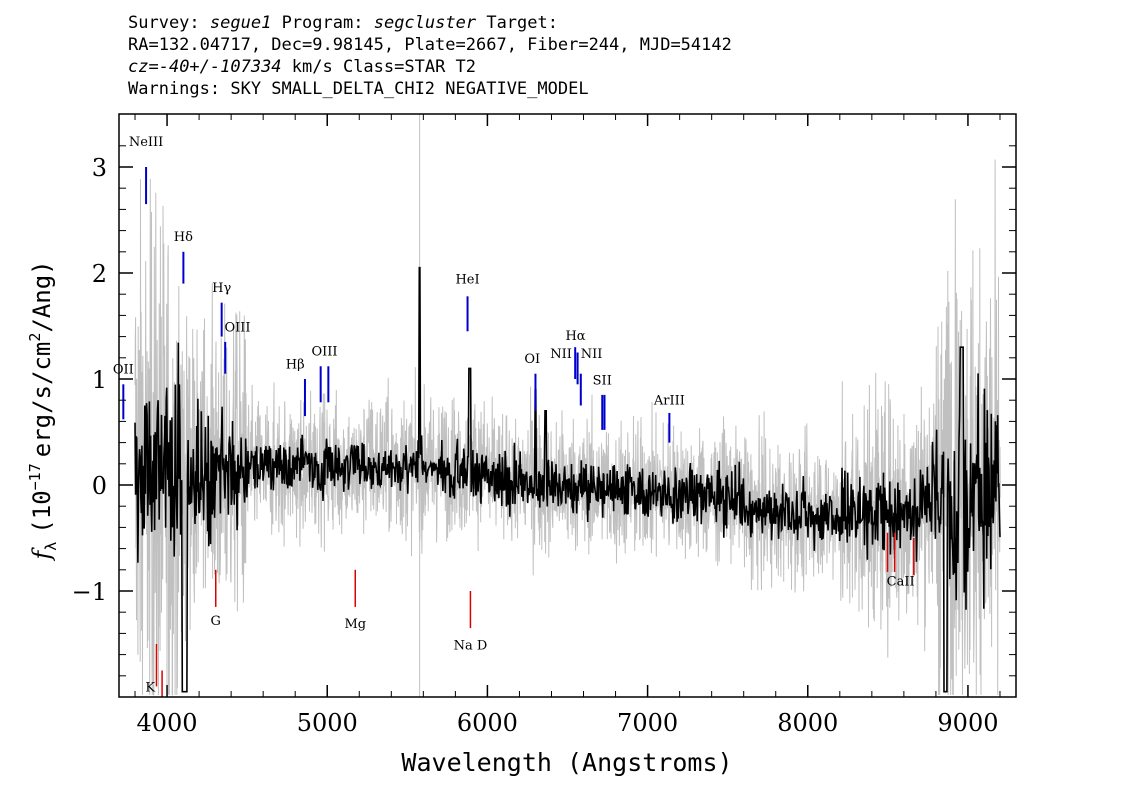 This screenshot has height=810, width=1134. I want to click on survey-value: segue1, so click(240, 23).